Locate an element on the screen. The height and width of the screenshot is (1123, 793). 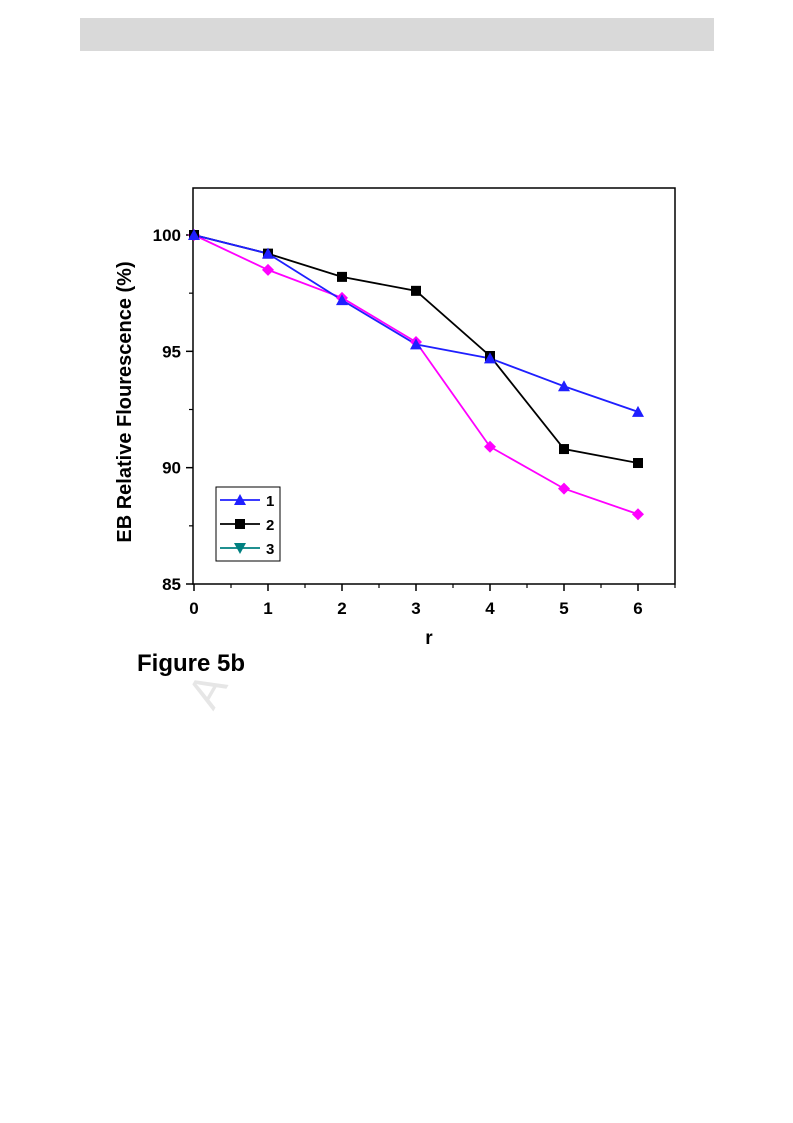
x-tick-label: 6 is located at coordinates (637, 608).